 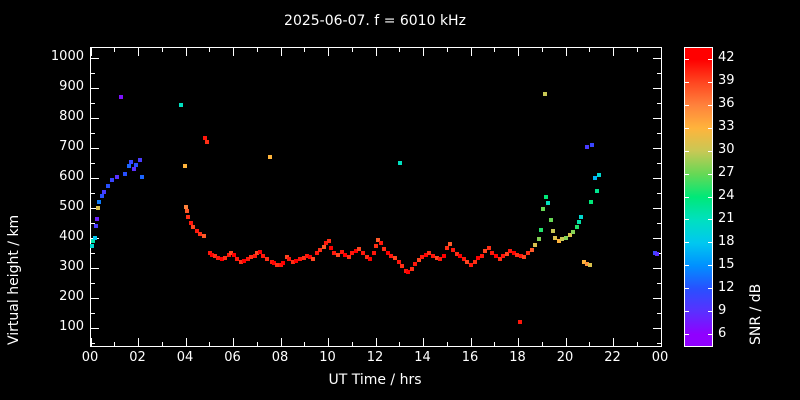 I want to click on y-tick-label: 100, so click(x=71, y=327).